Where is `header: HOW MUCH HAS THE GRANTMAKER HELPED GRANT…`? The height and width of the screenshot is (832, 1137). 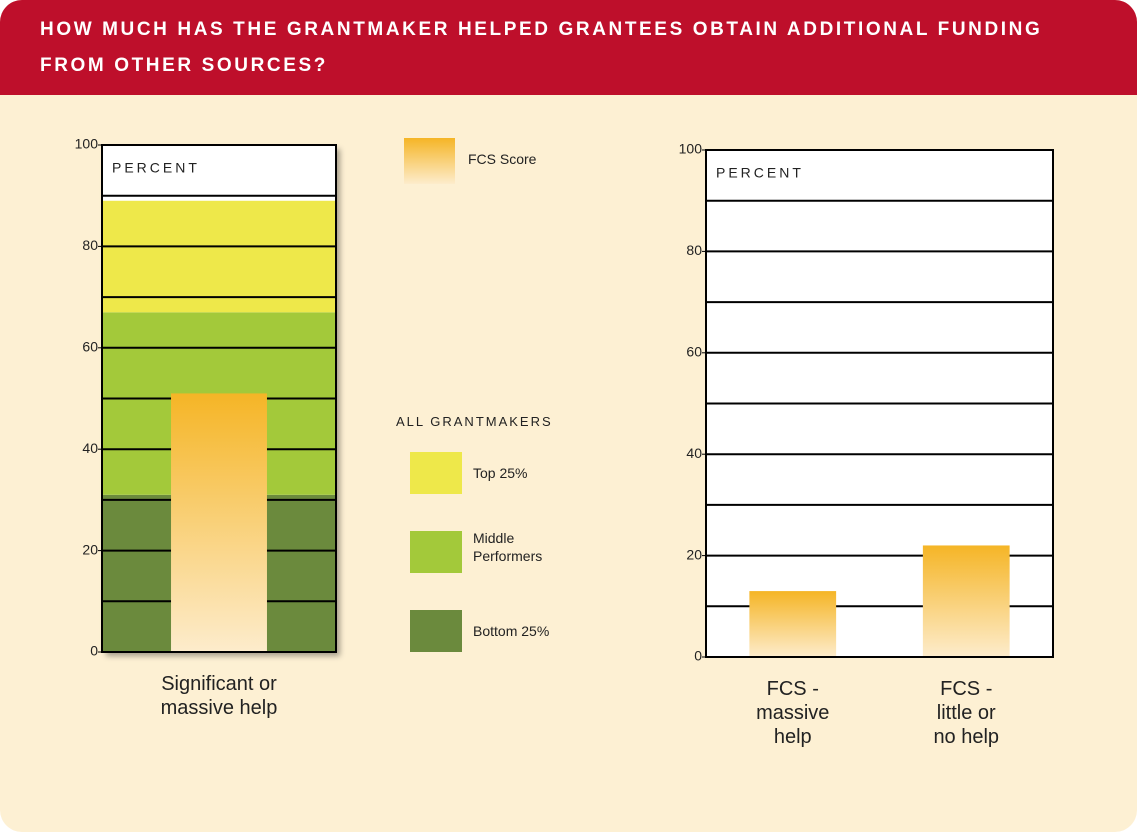 header: HOW MUCH HAS THE GRANTMAKER HELPED GRANT… is located at coordinates (568, 47).